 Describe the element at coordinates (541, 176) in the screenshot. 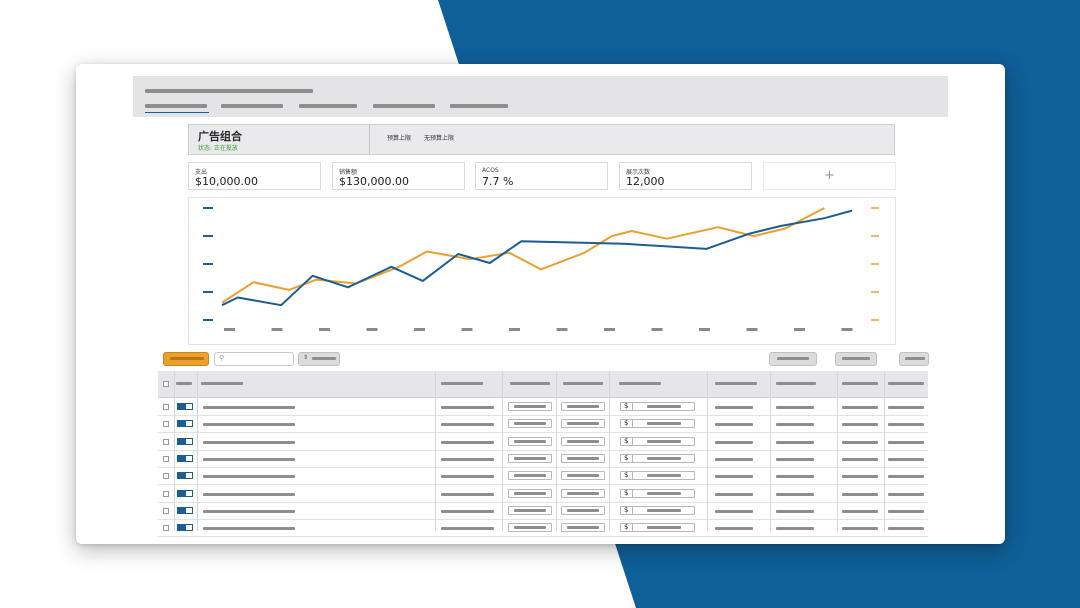

I see `metric-card-acos: ACOS 7.7 %` at that location.